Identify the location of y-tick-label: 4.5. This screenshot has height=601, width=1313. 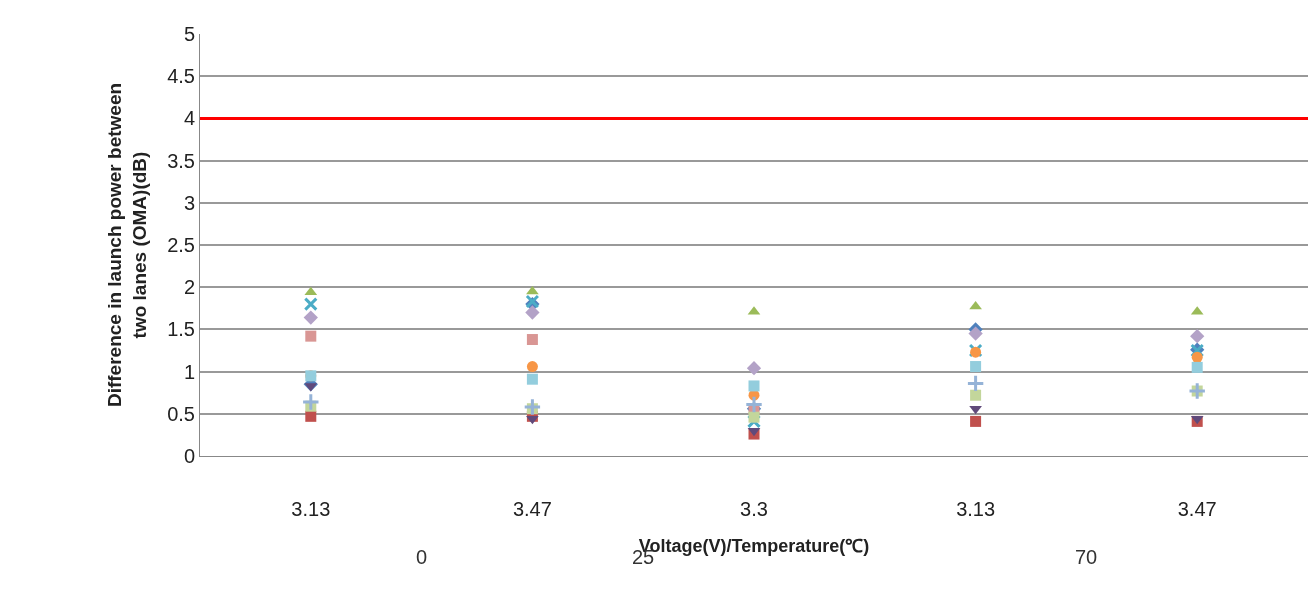
(181, 76).